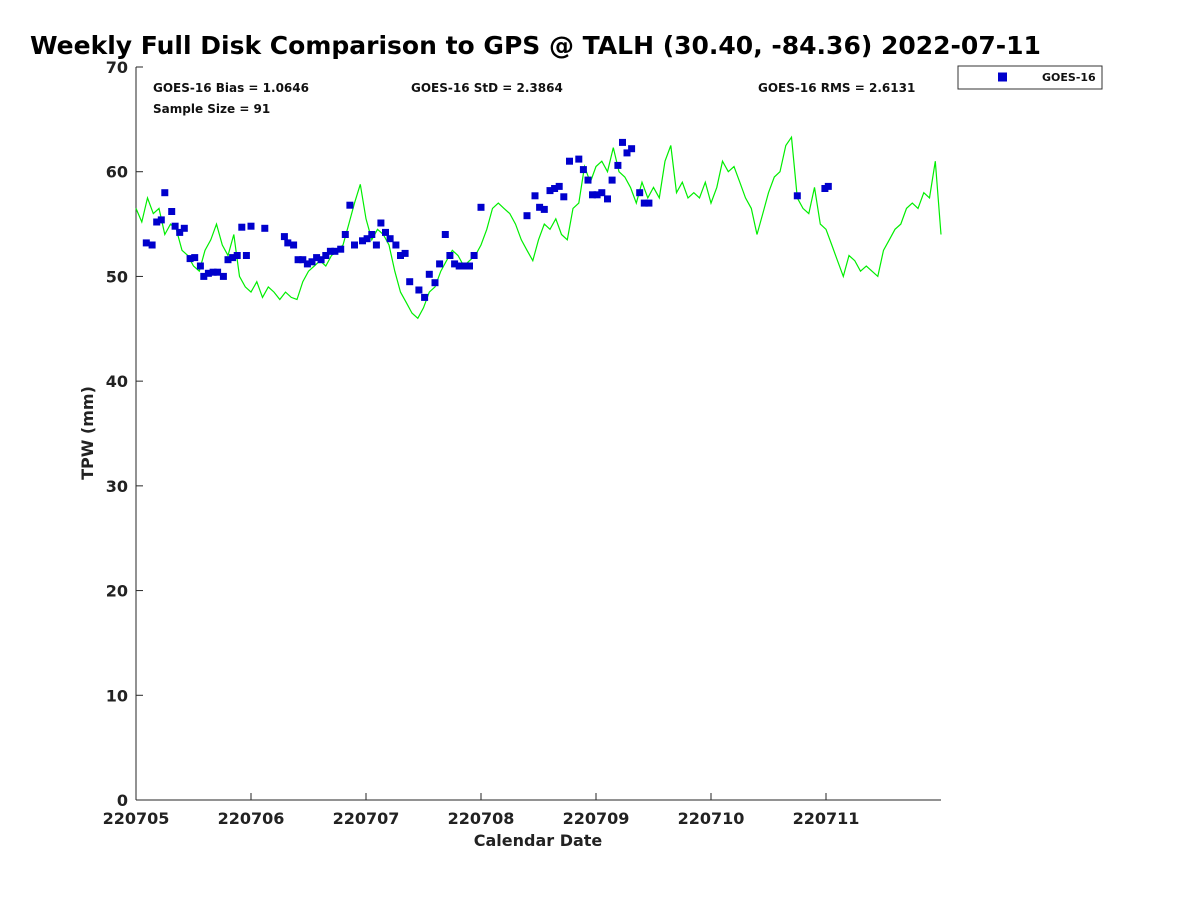 The image size is (1200, 900). Describe the element at coordinates (117, 381) in the screenshot. I see `y-tick-label: 40` at that location.